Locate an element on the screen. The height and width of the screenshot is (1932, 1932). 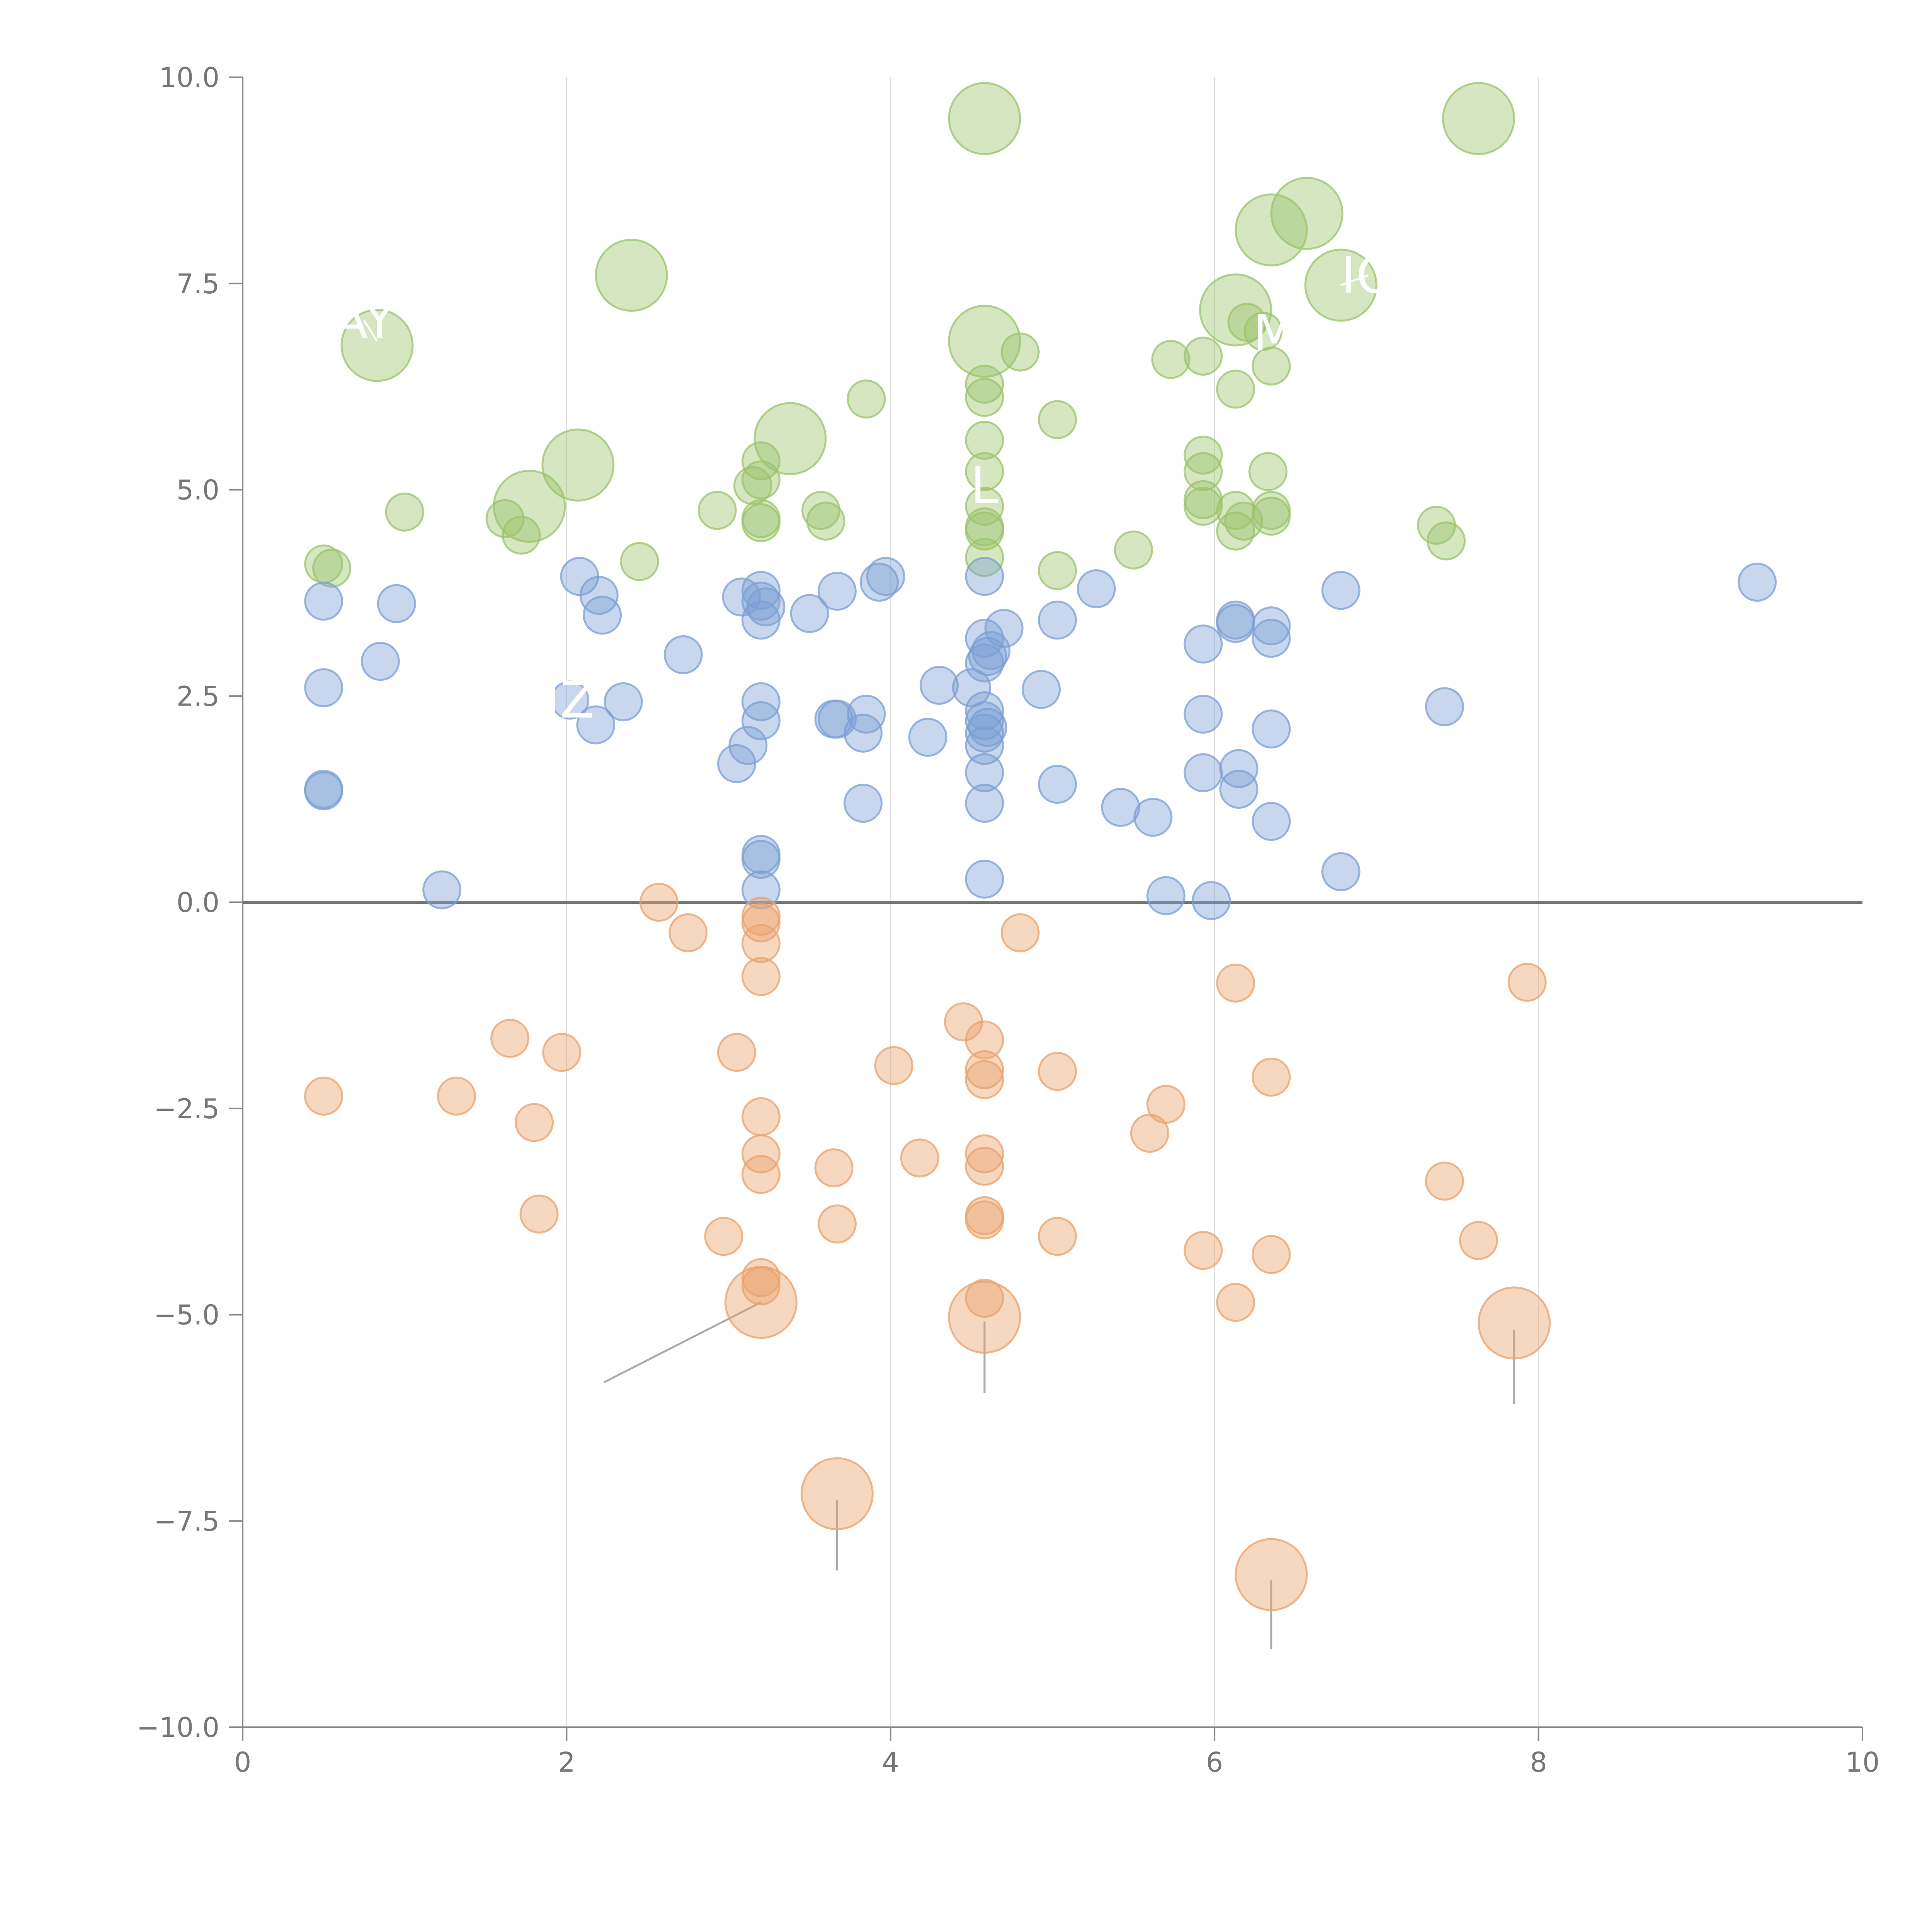
leader-line is located at coordinates (682, 1342).